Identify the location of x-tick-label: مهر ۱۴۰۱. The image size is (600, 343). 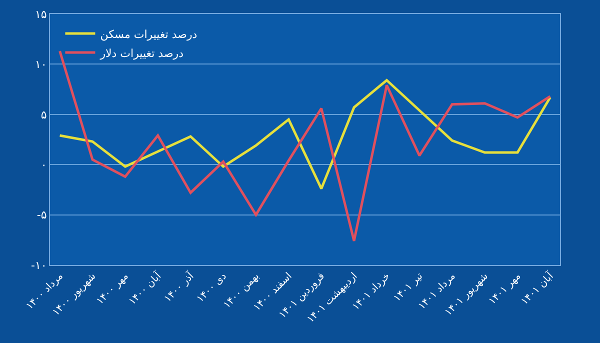
(505, 289).